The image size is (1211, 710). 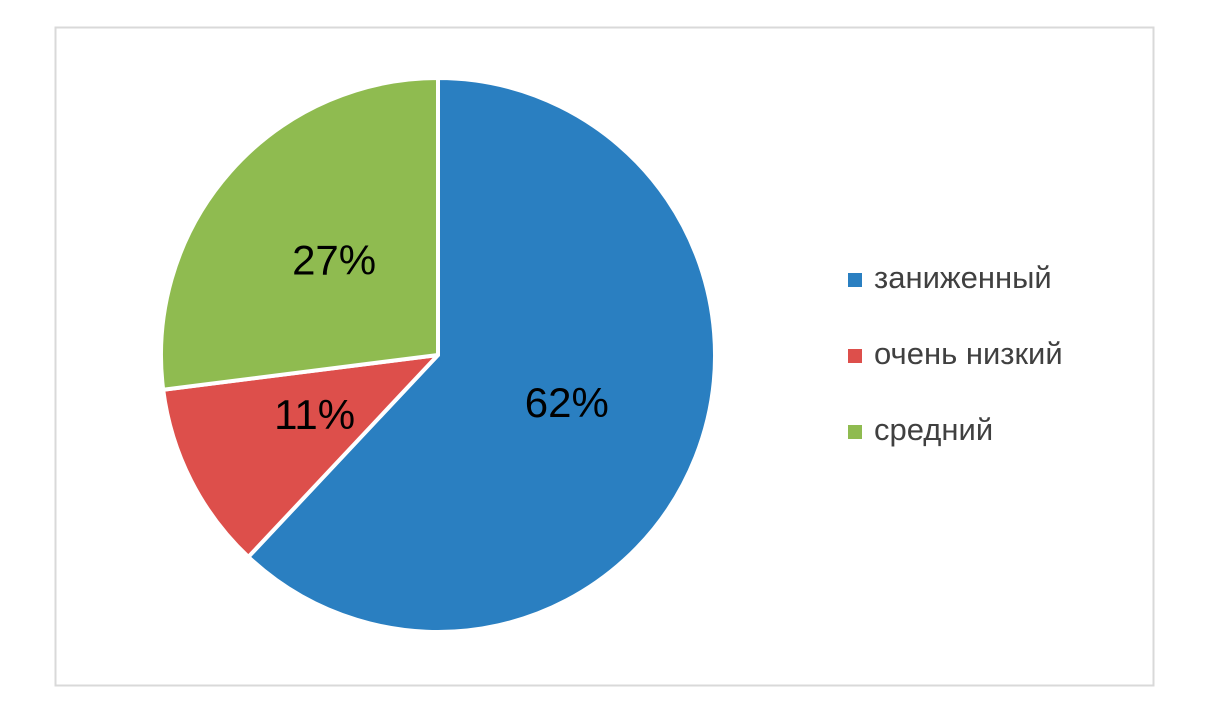 What do you see at coordinates (441, 337) in the screenshot?
I see `data-labels: 62% 11% 27%` at bounding box center [441, 337].